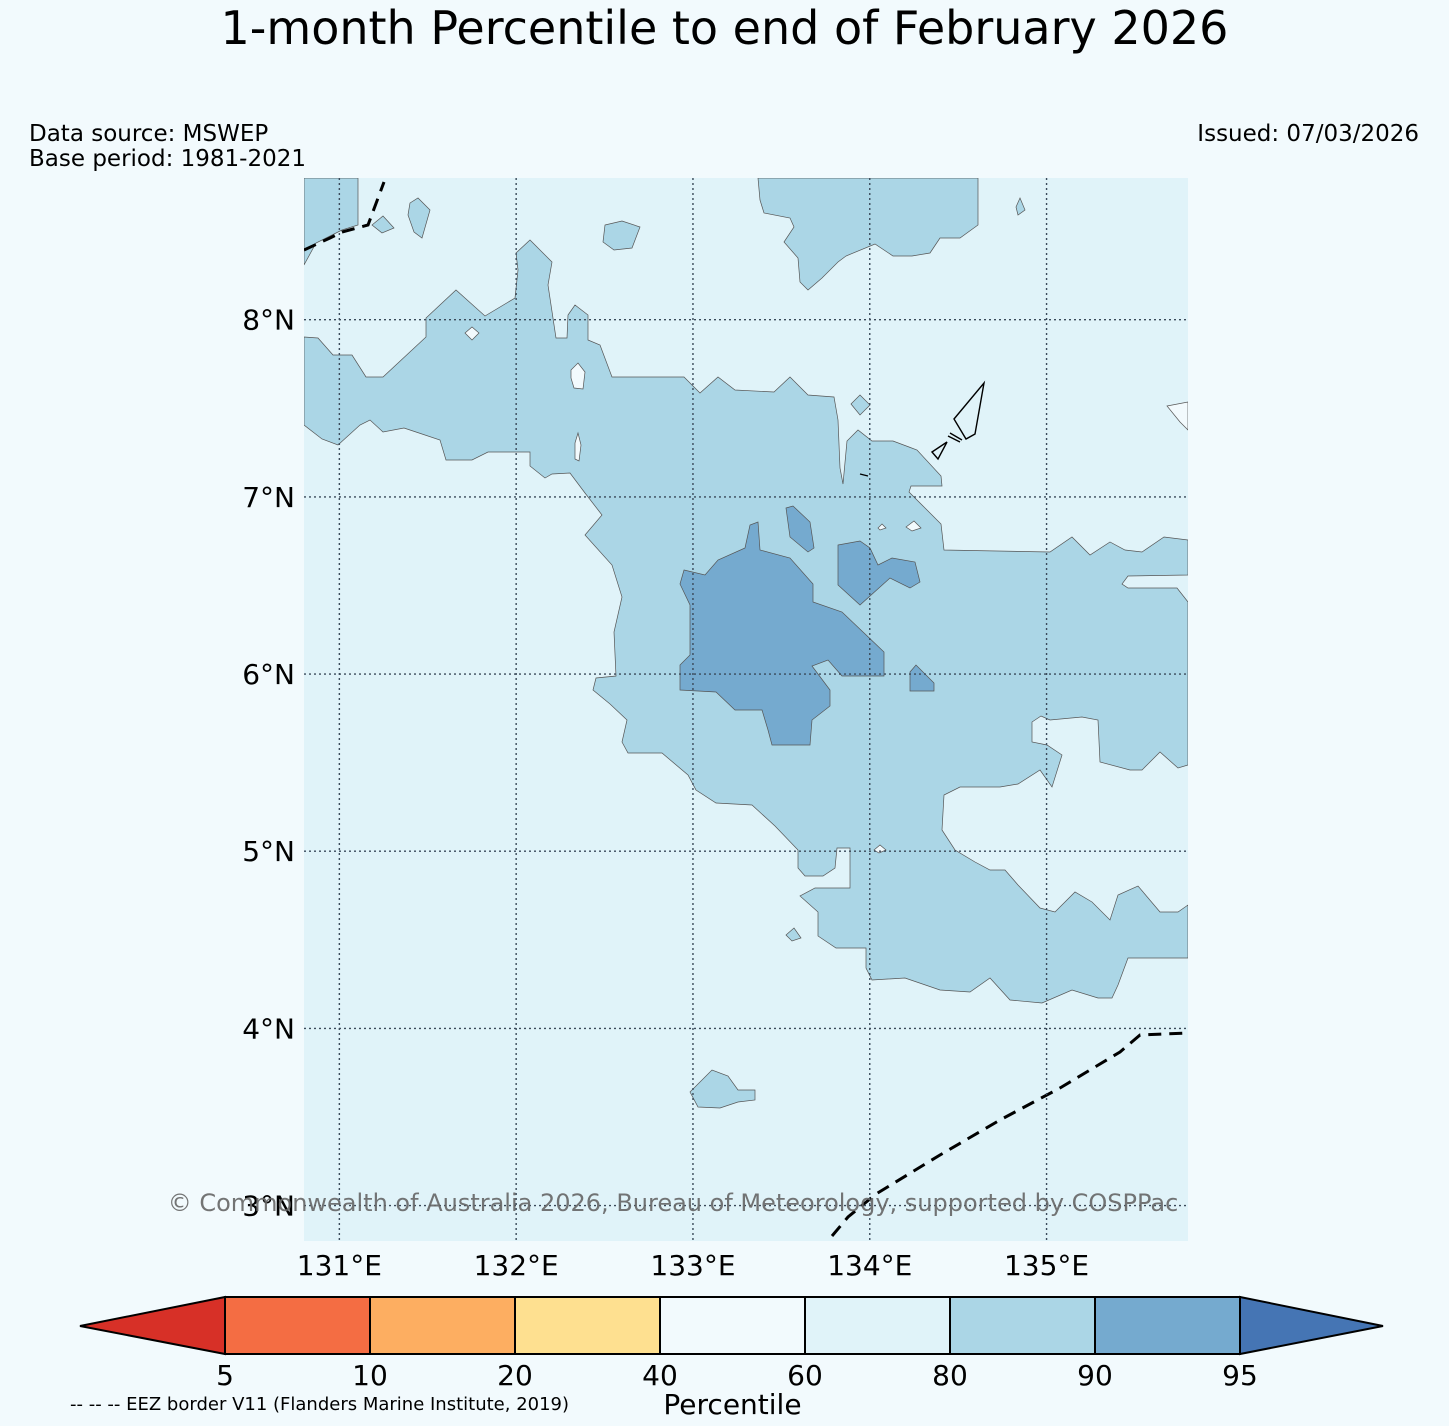 This screenshot has width=1449, height=1426. I want to click on coastline-island-north, so click(969, 410).